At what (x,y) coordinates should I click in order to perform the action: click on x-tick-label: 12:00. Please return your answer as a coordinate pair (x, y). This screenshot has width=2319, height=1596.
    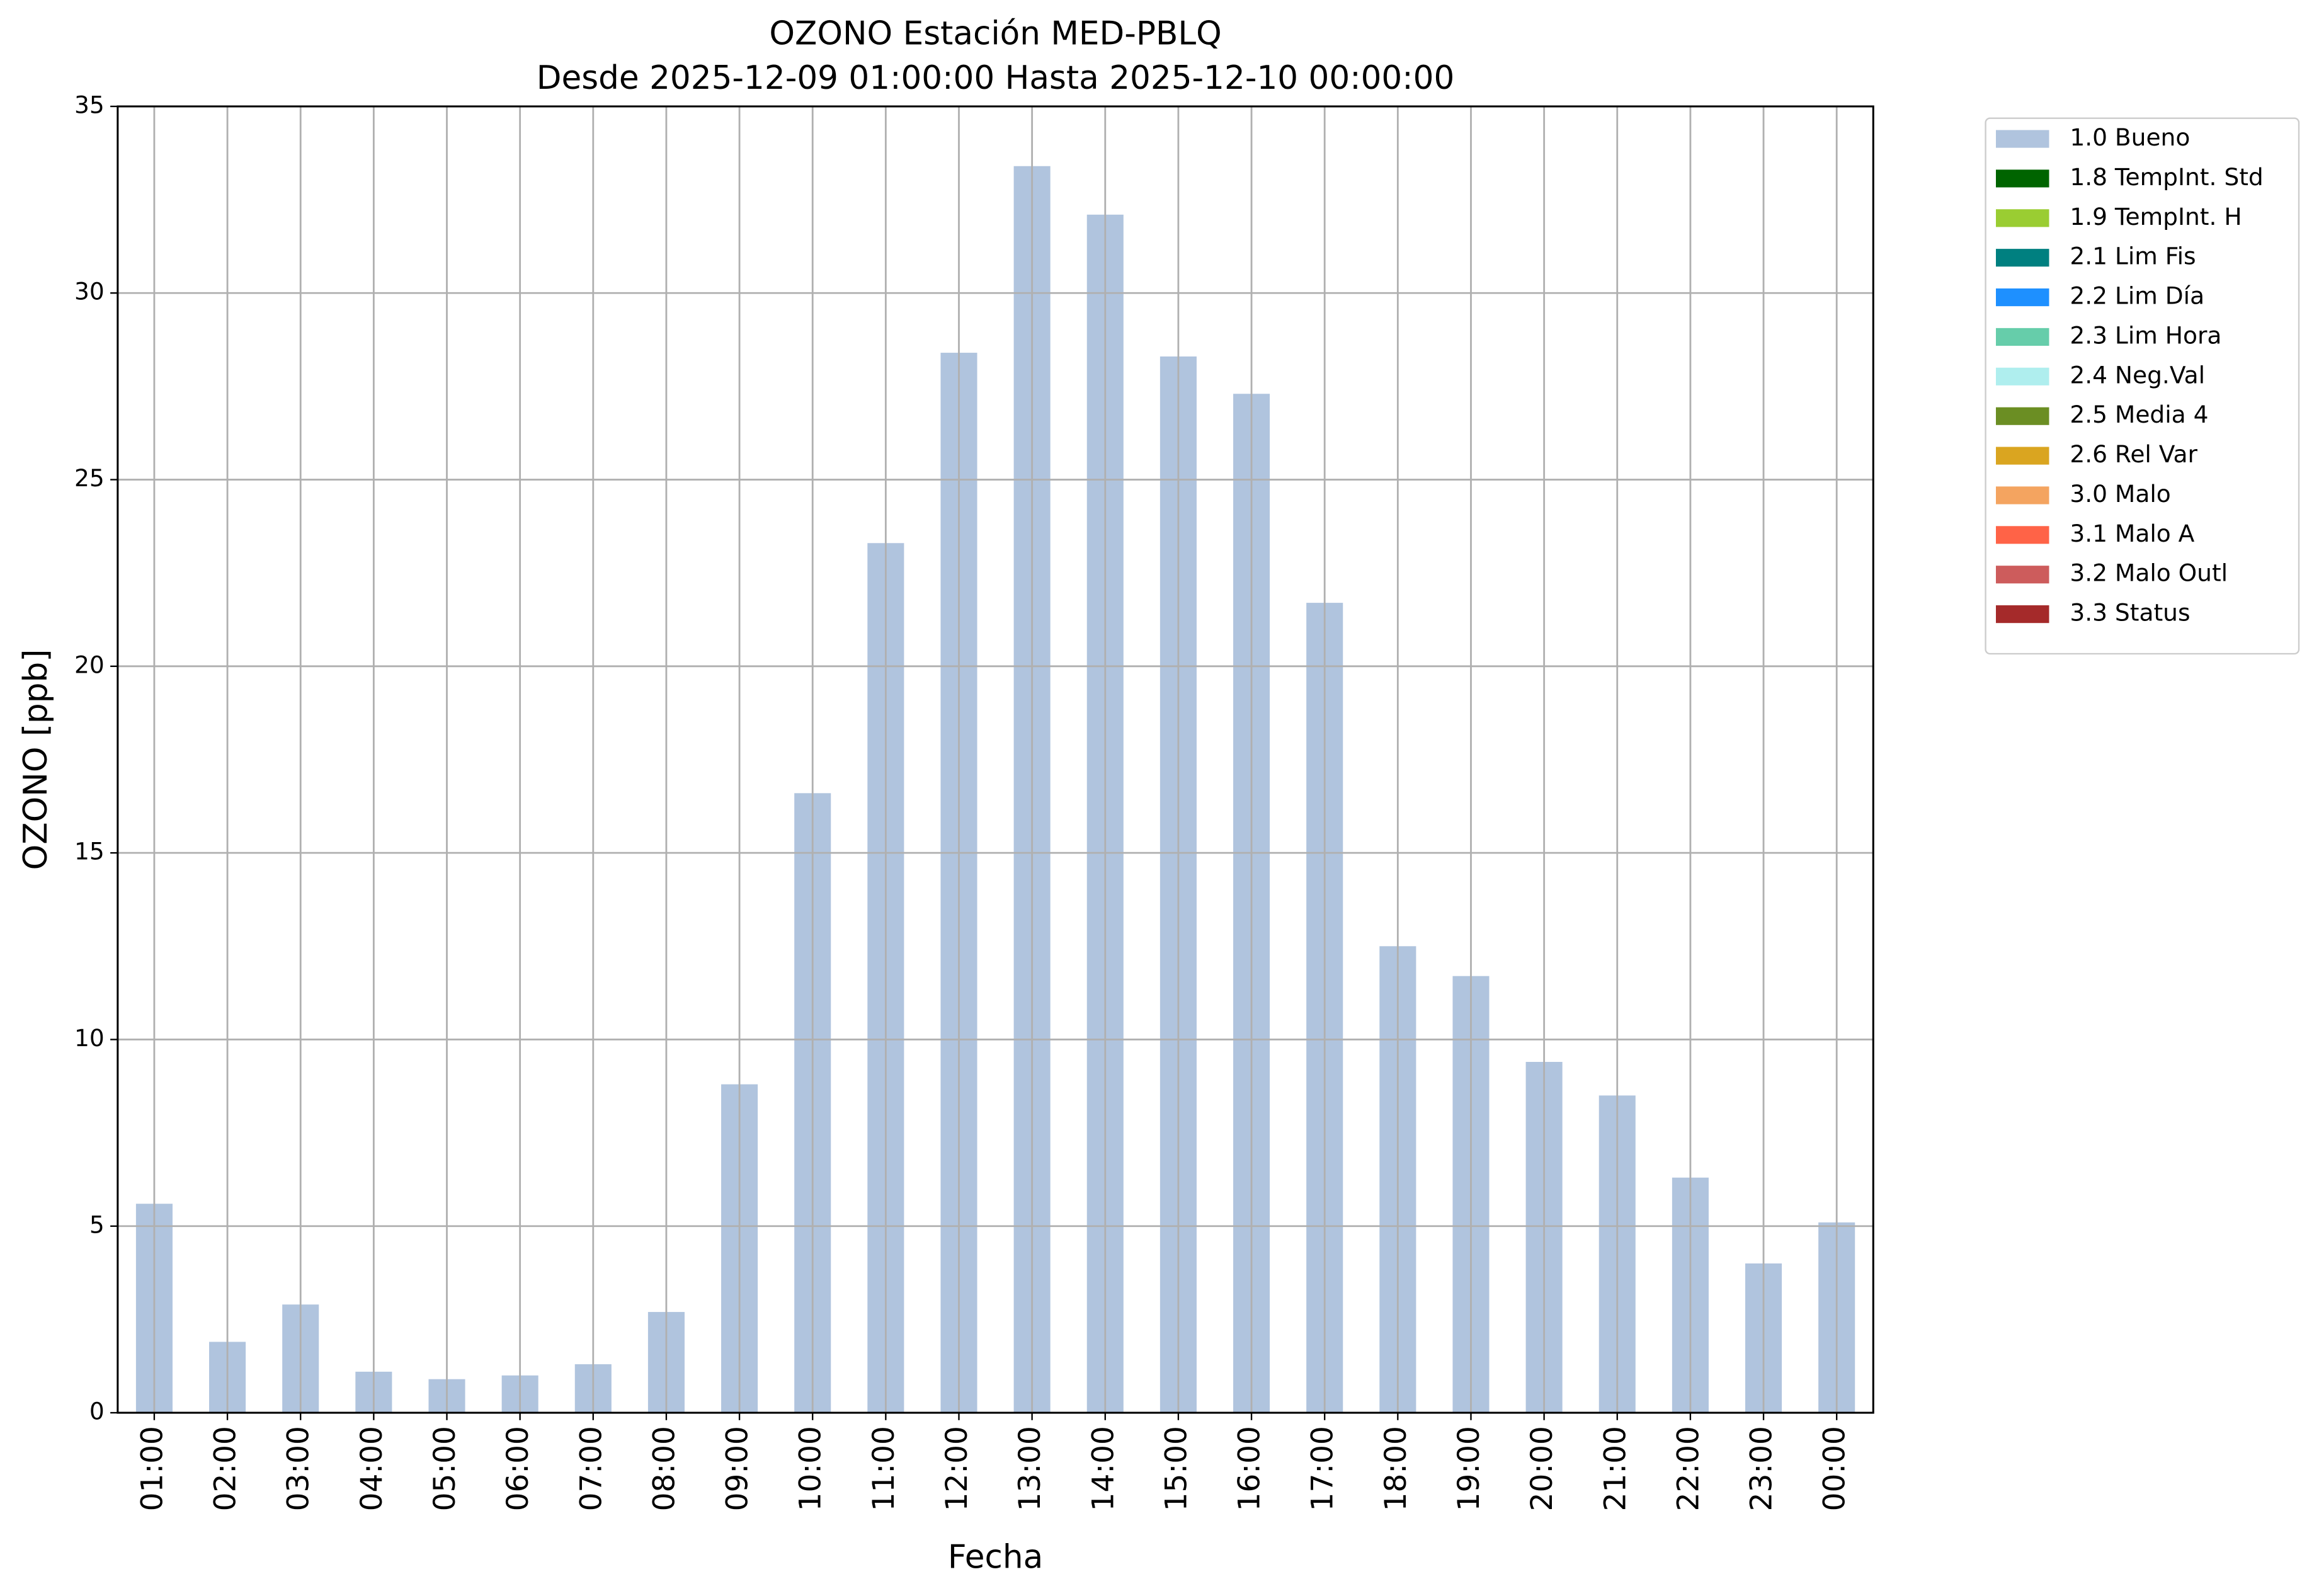
    Looking at the image, I should click on (957, 1468).